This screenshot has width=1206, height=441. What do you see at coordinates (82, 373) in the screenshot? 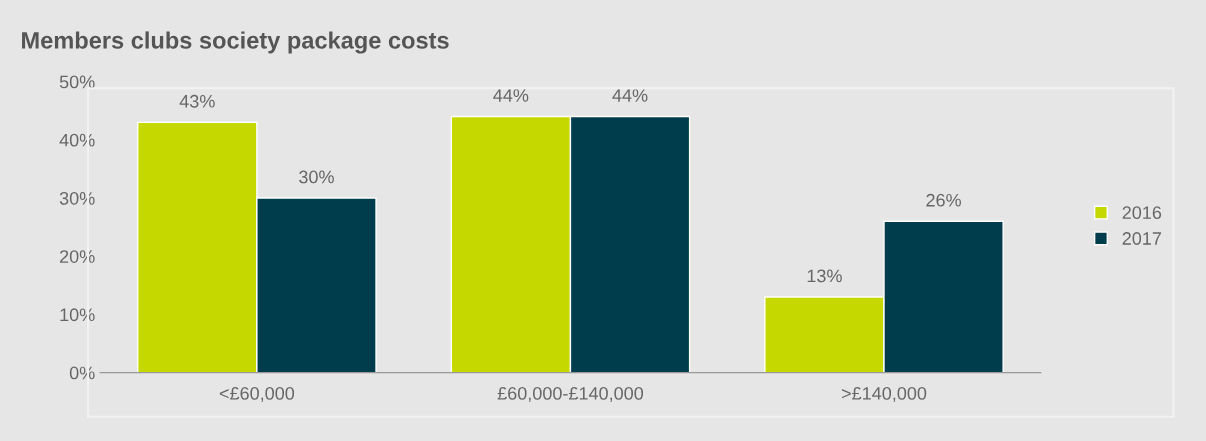
I see `y-tick-label: 0%` at bounding box center [82, 373].